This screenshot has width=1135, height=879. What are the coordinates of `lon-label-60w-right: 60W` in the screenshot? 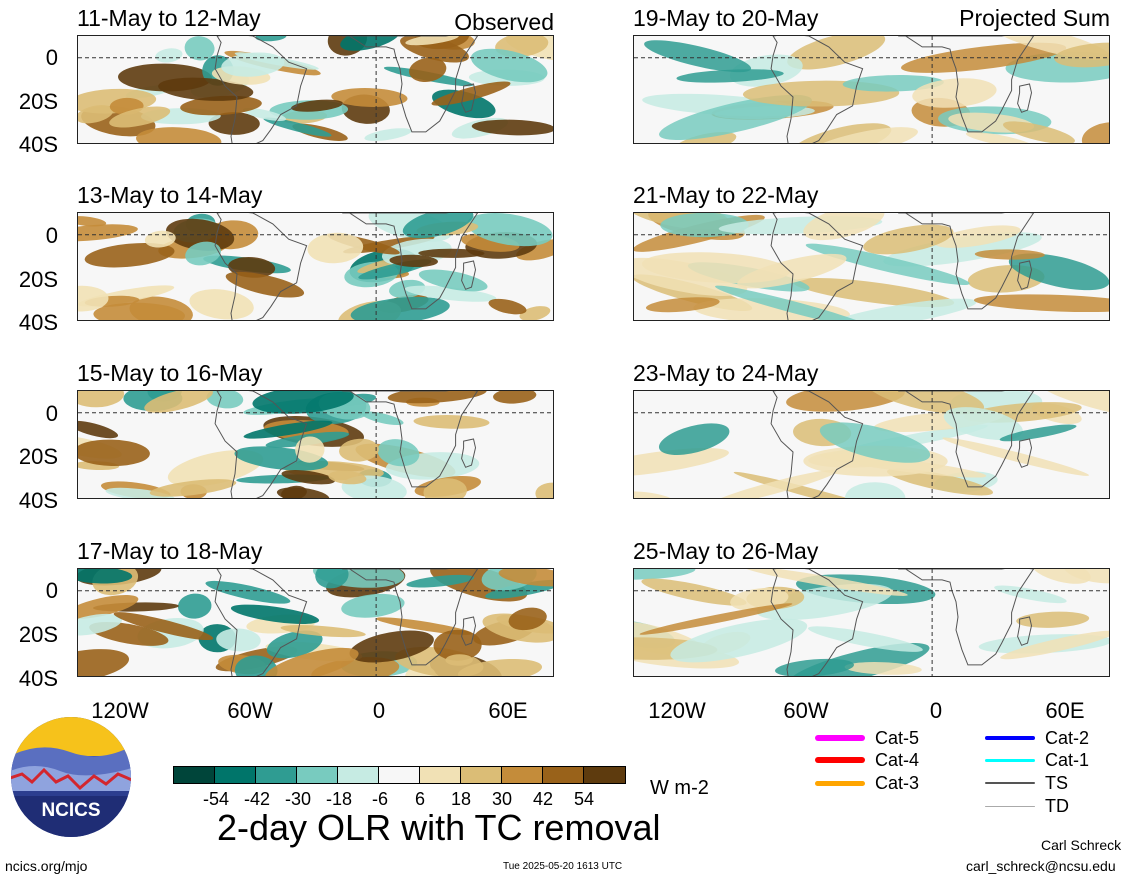 It's located at (806, 710).